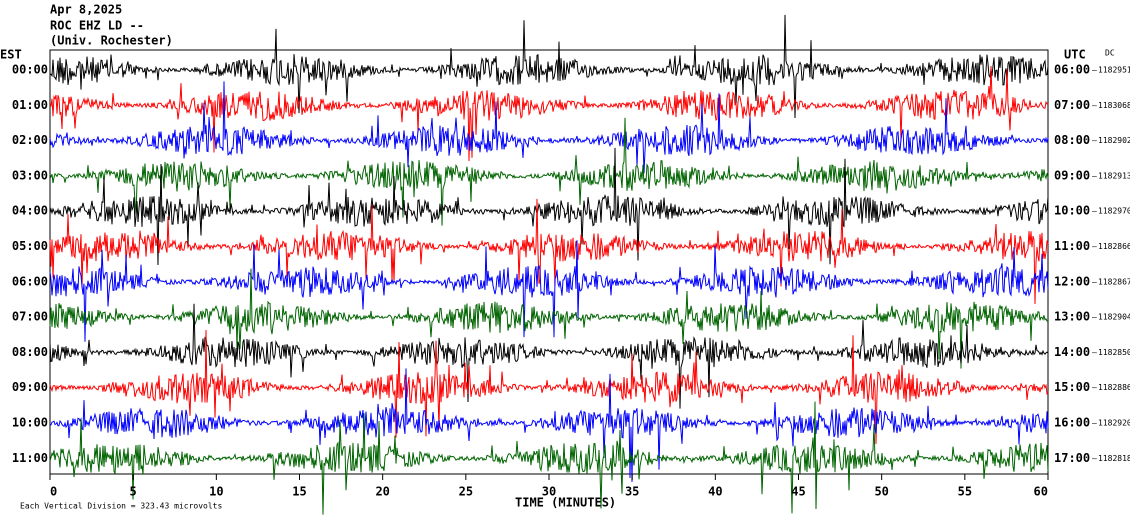 This screenshot has width=1130, height=519. Describe the element at coordinates (965, 492) in the screenshot. I see `x-tick-label: 55` at that location.